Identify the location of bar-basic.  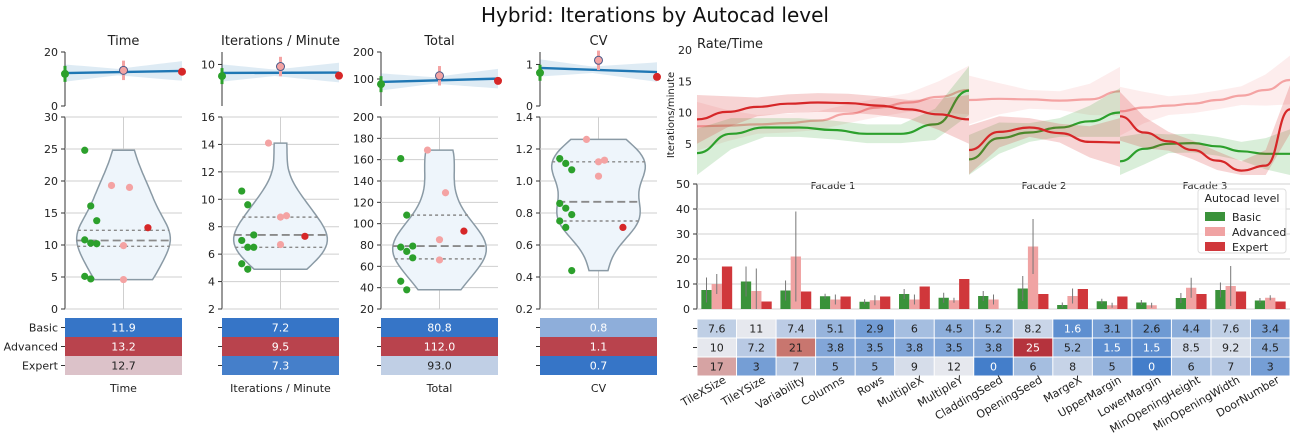
(943, 303).